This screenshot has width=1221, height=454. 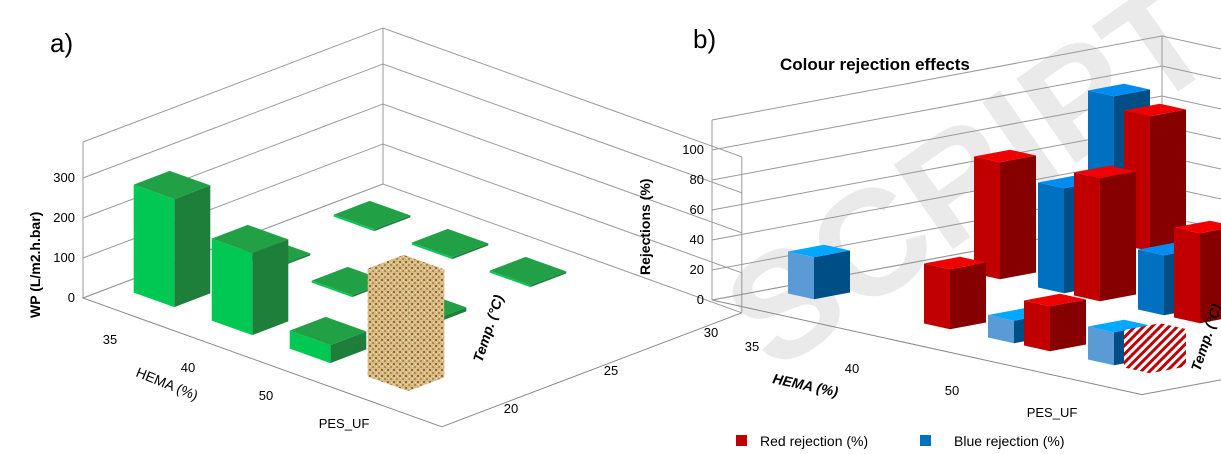 I want to click on legend-red-label: Red rejection (%), so click(x=814, y=441).